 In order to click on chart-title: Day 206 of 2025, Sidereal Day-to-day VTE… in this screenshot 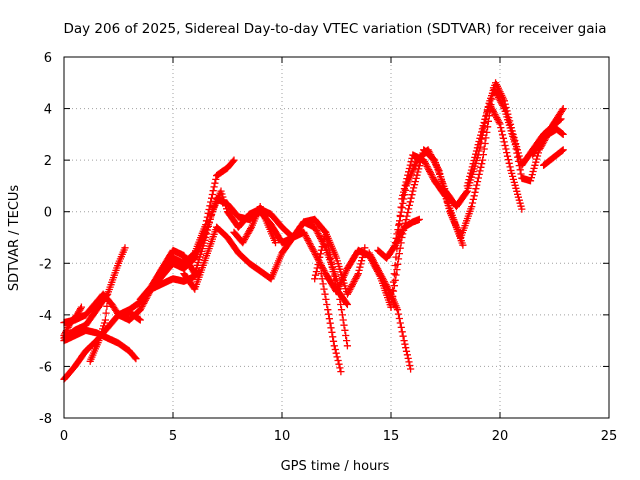, I will do `click(334, 29)`.